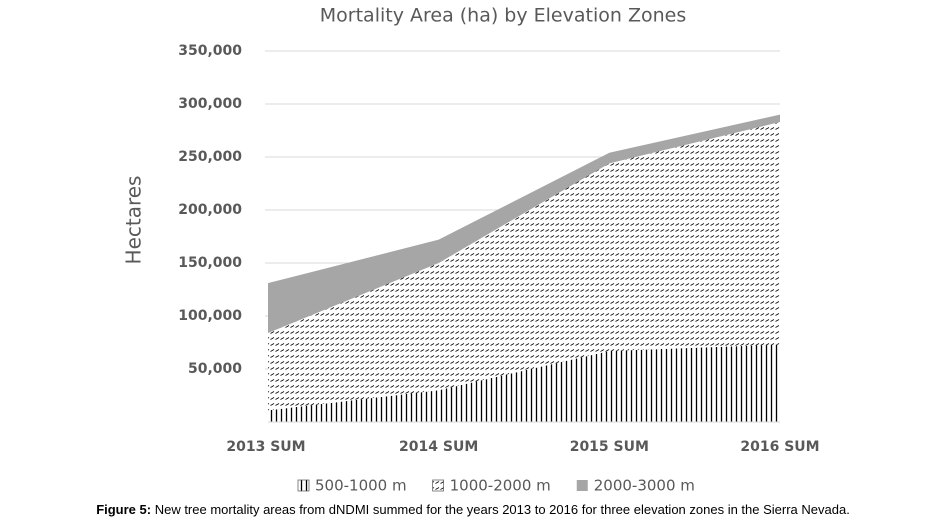 This screenshot has height=527, width=946. I want to click on legend-label: 2000-3000 m, so click(644, 486).